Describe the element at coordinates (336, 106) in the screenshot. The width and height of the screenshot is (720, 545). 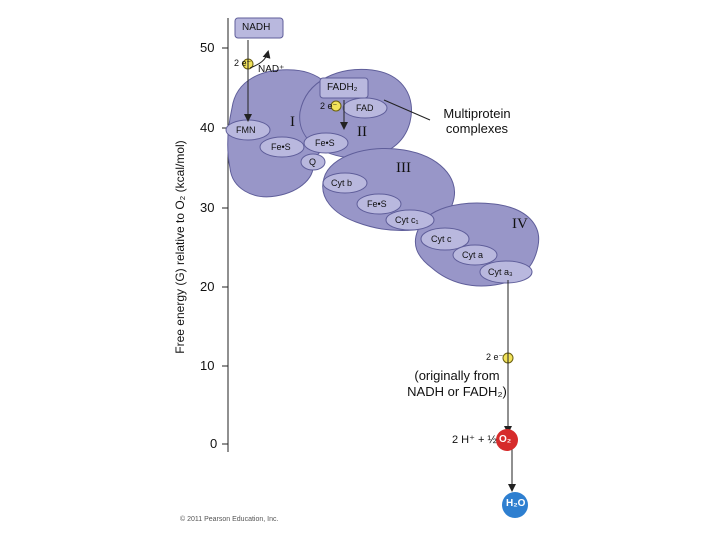
I see `electron-icon-fadh2` at that location.